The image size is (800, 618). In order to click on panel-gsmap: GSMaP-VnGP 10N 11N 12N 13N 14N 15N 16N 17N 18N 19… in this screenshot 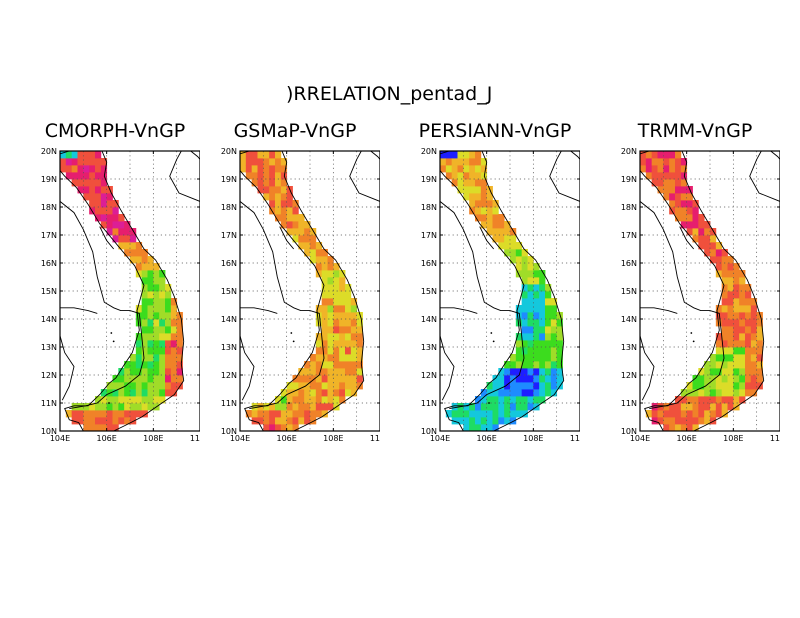, I will do `click(295, 283)`.